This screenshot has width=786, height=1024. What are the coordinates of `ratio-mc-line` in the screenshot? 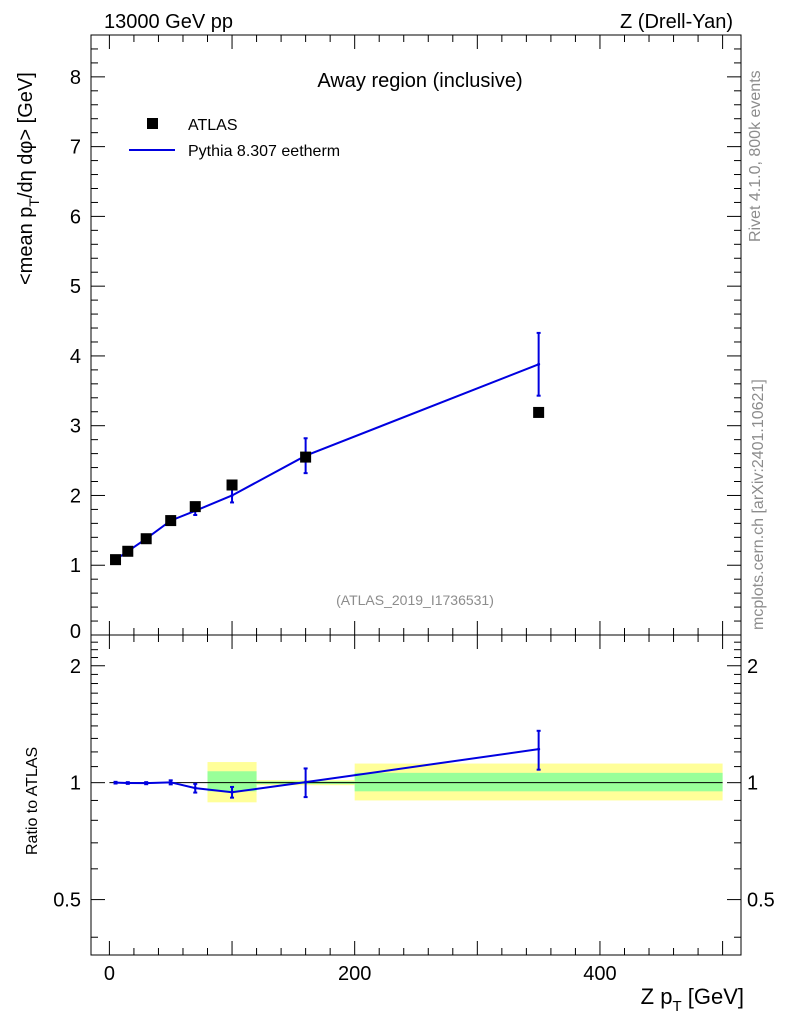 It's located at (327, 771).